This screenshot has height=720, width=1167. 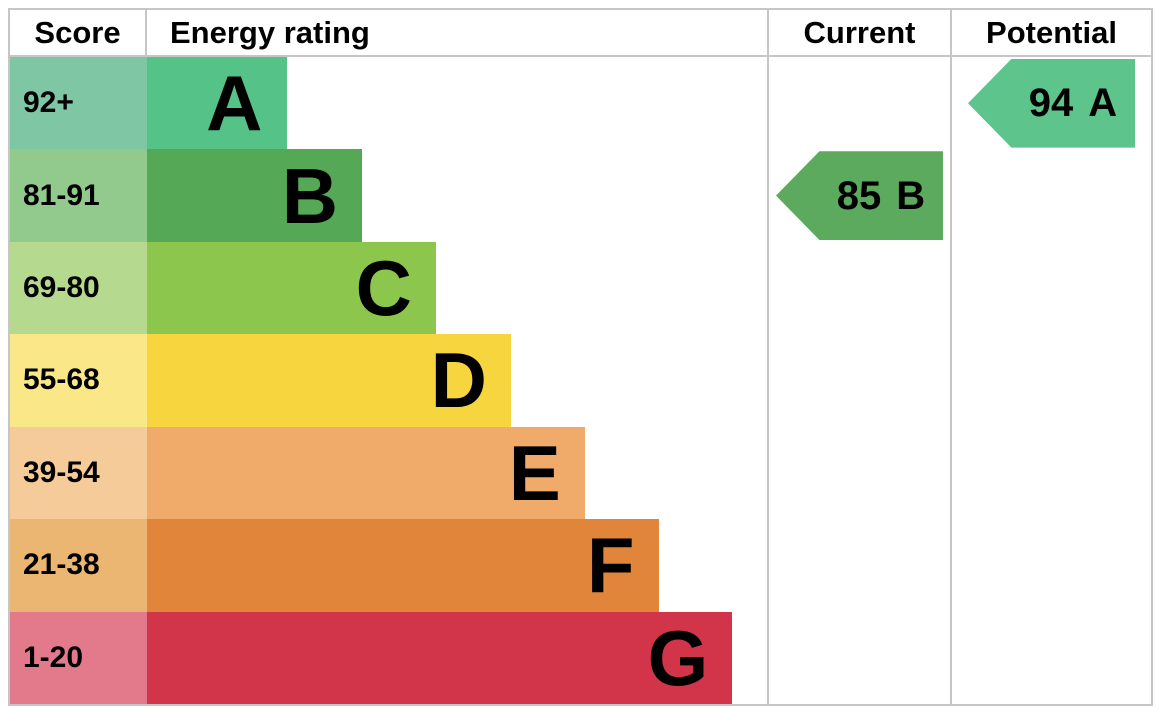 I want to click on current-cell-a, so click(x=860, y=103).